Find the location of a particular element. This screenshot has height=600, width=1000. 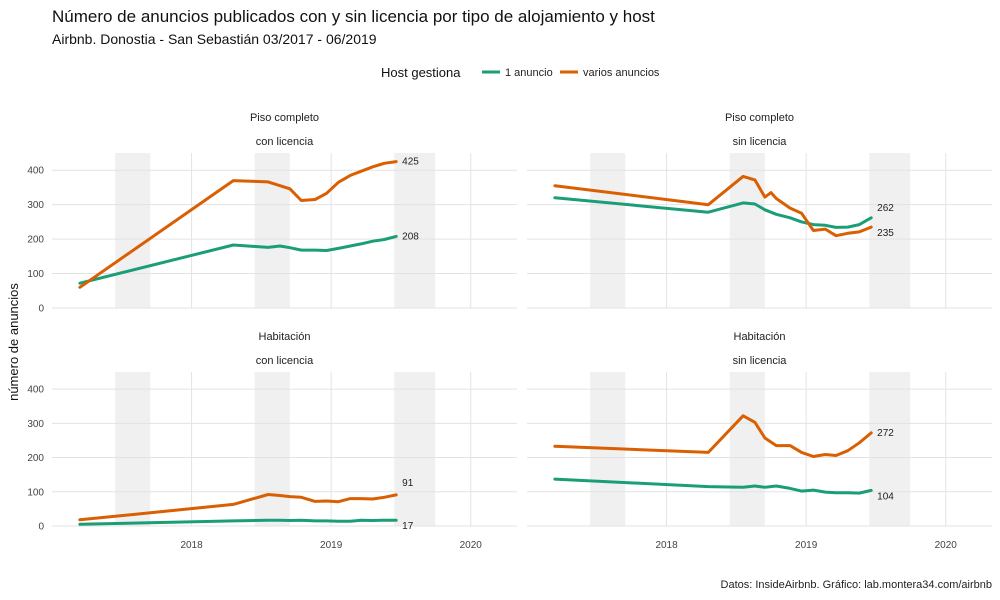

end-label-varios-anuncios: 425 is located at coordinates (410, 162).